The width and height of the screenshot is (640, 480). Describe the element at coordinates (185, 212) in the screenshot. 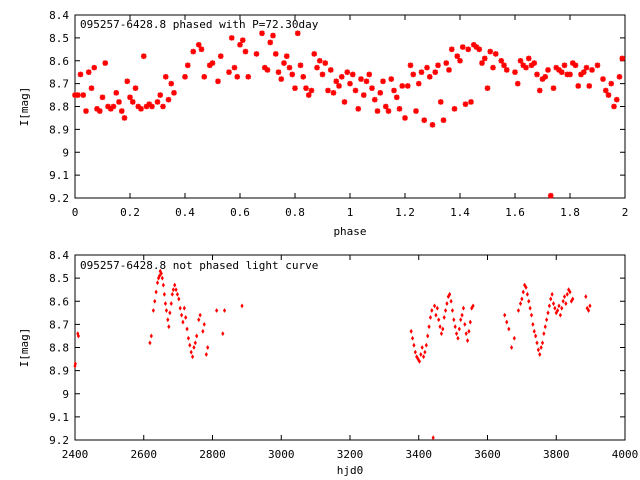

I see `x-tick-label: 0.4` at that location.